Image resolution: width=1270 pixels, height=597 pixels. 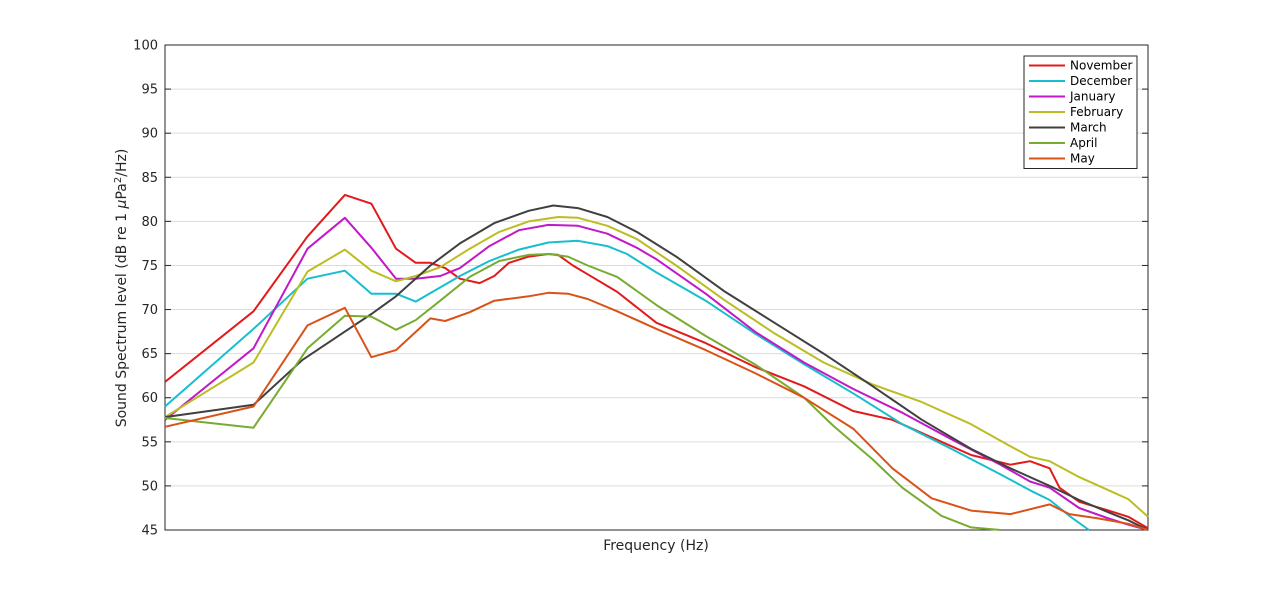 What do you see at coordinates (118, 180) in the screenshot?
I see `y-axis-title-superscript: 2` at bounding box center [118, 180].